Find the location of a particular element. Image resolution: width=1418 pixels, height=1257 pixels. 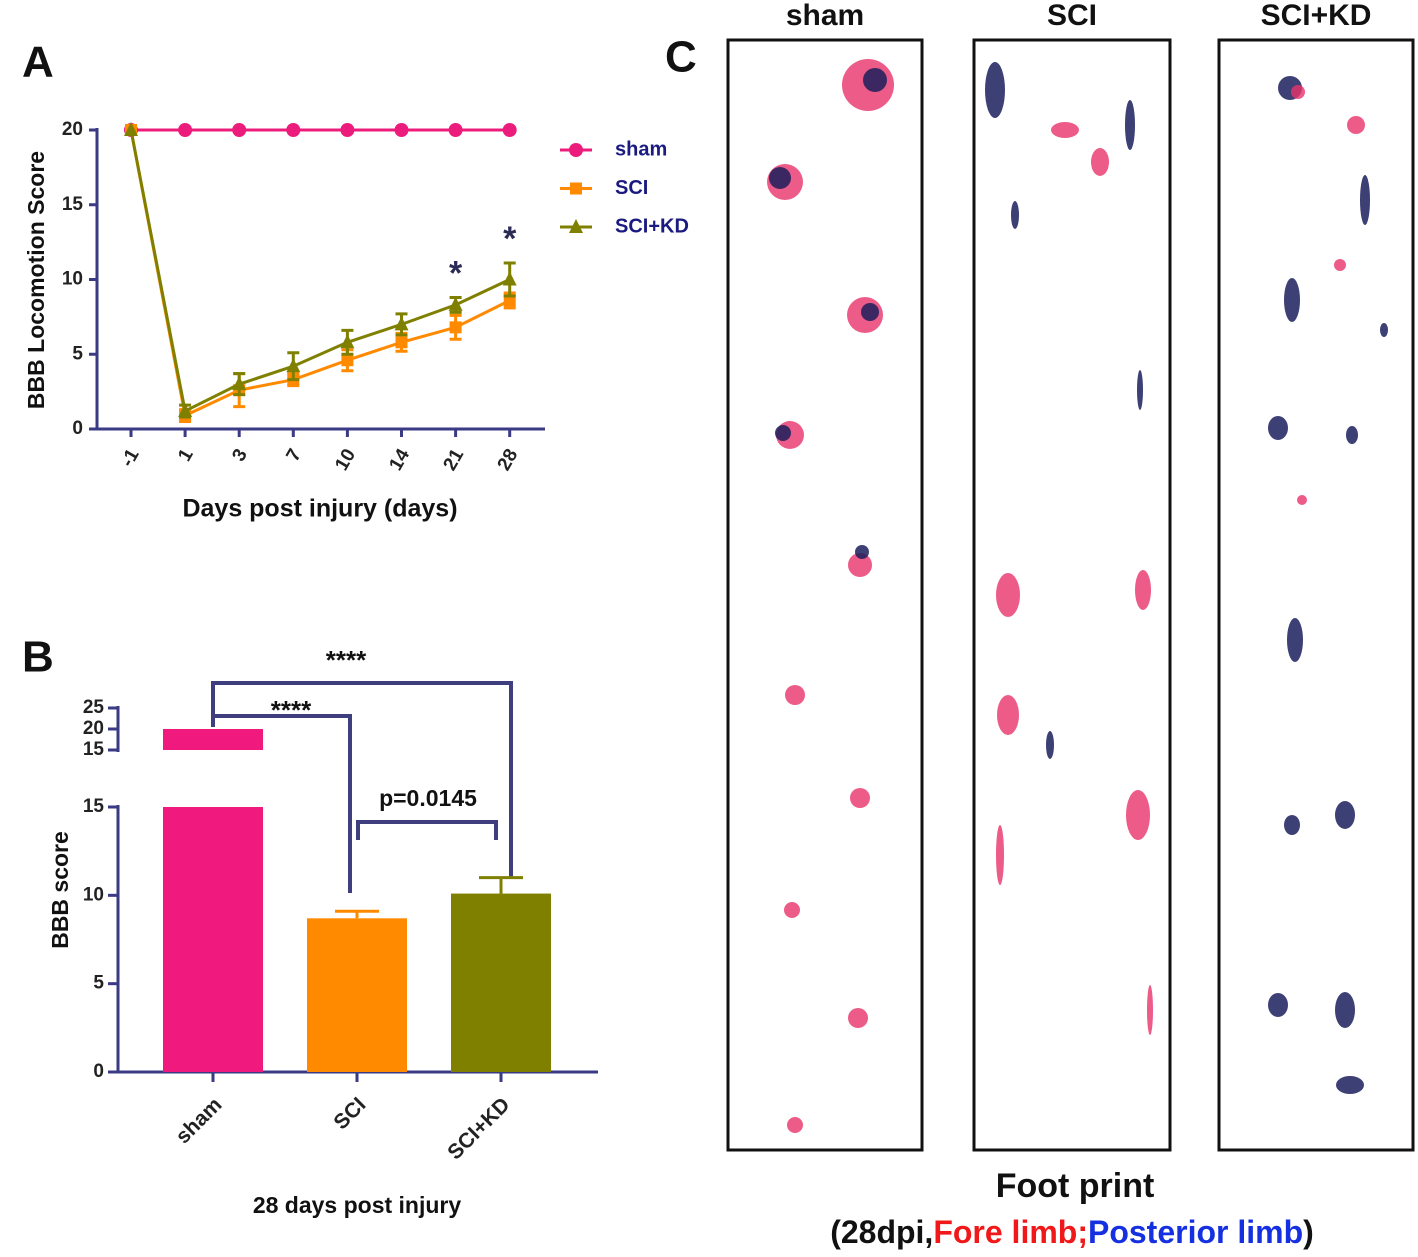

panel-label: A is located at coordinates (38, 62).